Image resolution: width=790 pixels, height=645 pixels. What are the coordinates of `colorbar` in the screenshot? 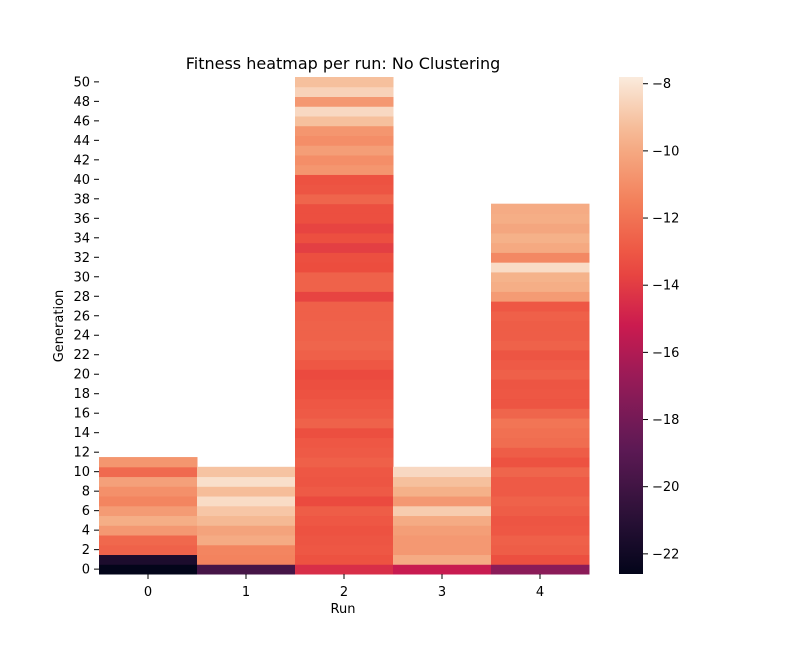 It's located at (631, 325).